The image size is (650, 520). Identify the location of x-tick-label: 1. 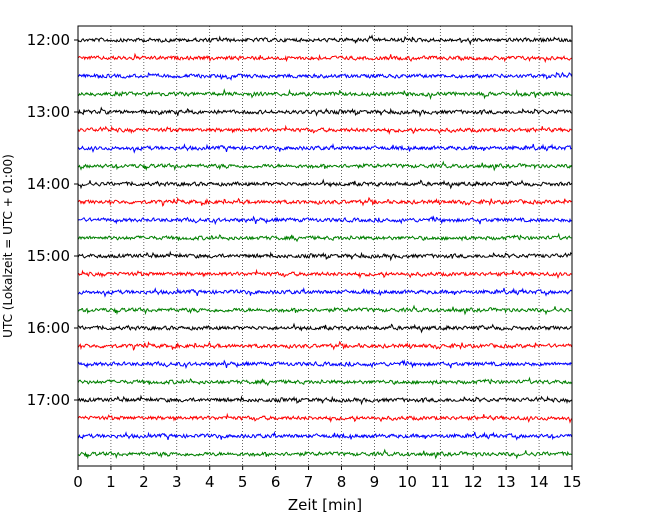
(111, 482).